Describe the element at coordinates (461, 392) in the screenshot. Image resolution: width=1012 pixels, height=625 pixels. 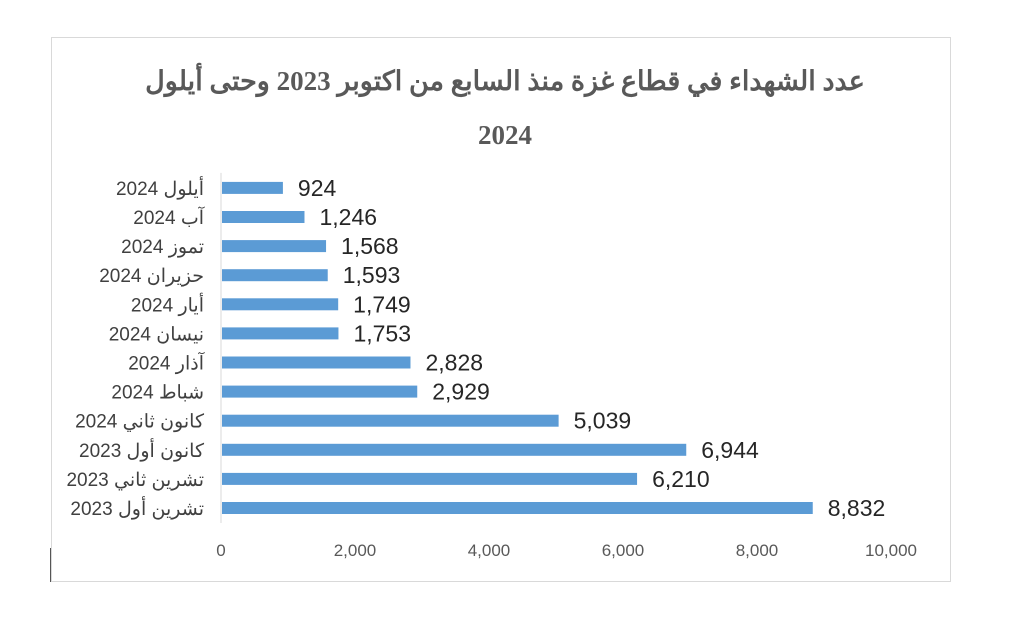
I see `data-label: 2,929` at that location.